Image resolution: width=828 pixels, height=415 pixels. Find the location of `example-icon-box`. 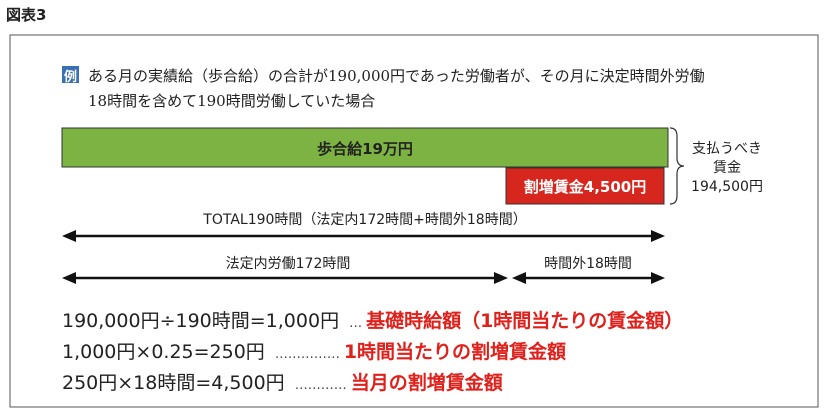

example-icon-box is located at coordinates (70, 74).